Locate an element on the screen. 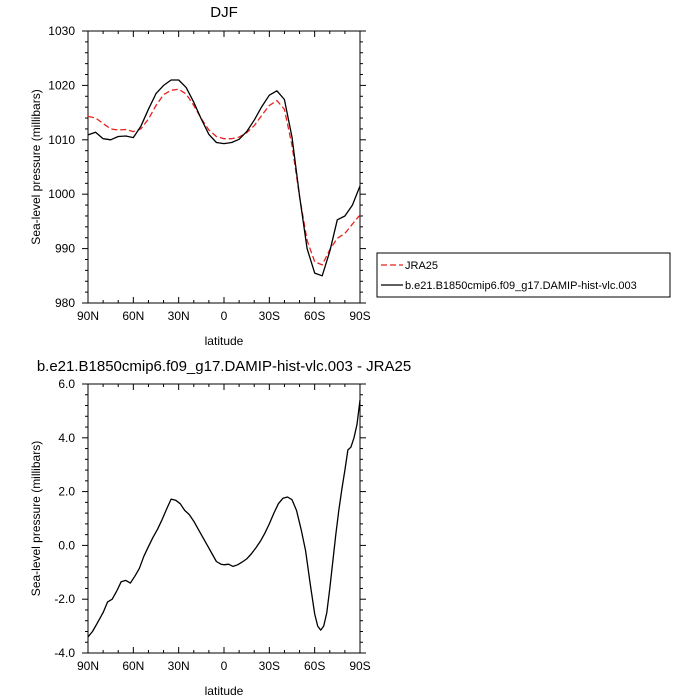 The height and width of the screenshot is (700, 700). legend-entry: JRA25 is located at coordinates (421, 266).